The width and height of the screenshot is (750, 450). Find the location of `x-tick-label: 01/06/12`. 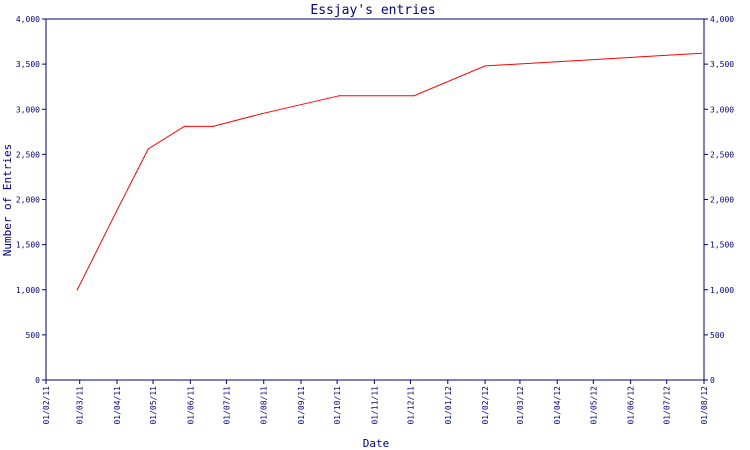

x-tick-label: 01/06/12 is located at coordinates (631, 405).